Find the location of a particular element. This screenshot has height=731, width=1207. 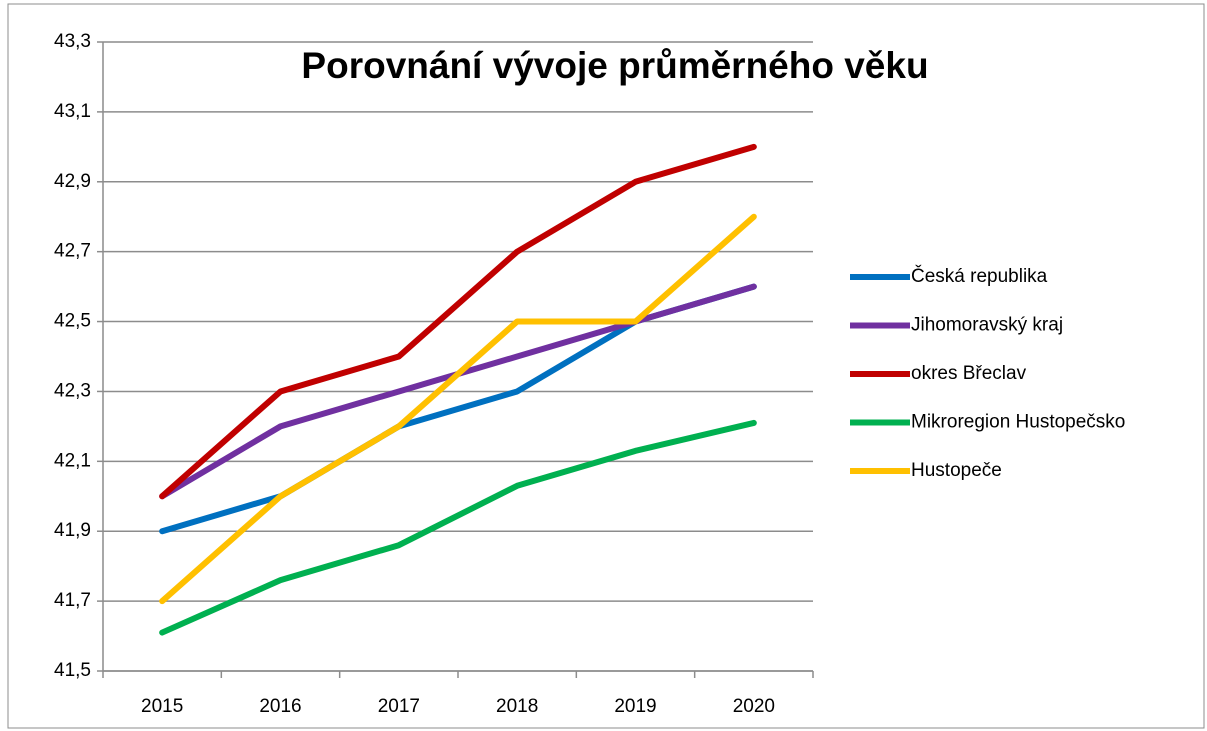

y-tick-label: 41,5 is located at coordinates (72, 670).